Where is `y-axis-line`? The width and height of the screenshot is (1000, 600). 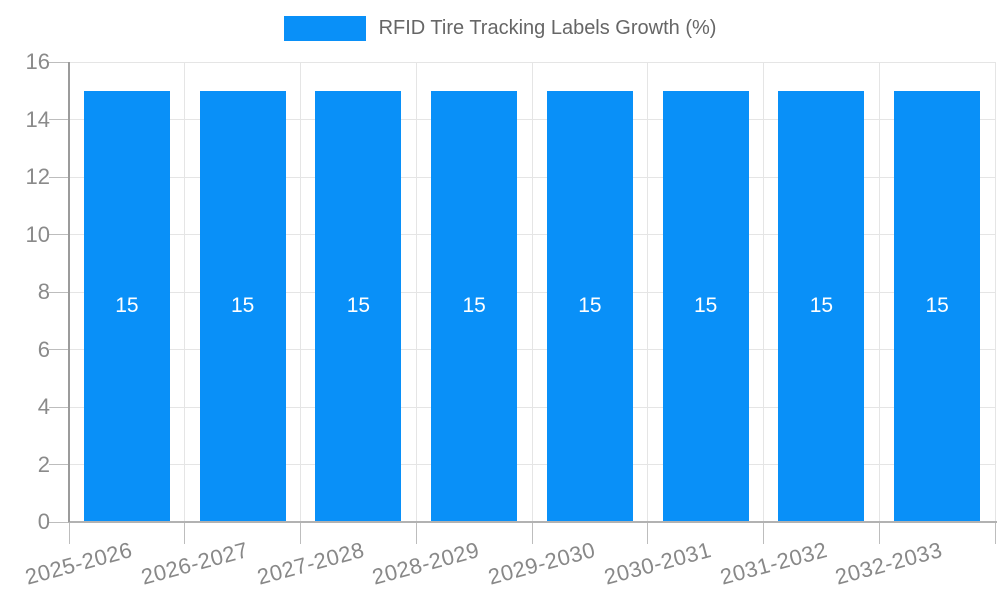 y-axis-line is located at coordinates (69, 292).